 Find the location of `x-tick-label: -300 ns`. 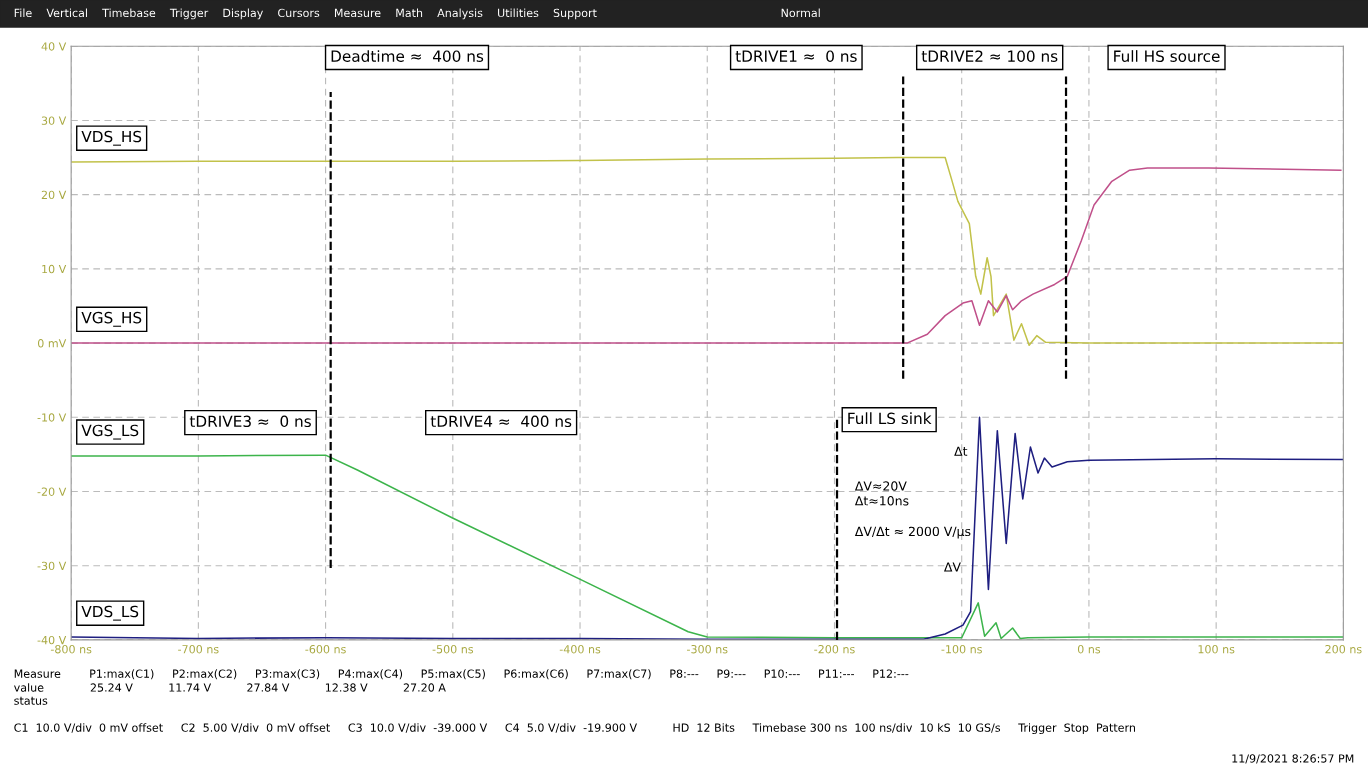

x-tick-label: -300 ns is located at coordinates (707, 649).